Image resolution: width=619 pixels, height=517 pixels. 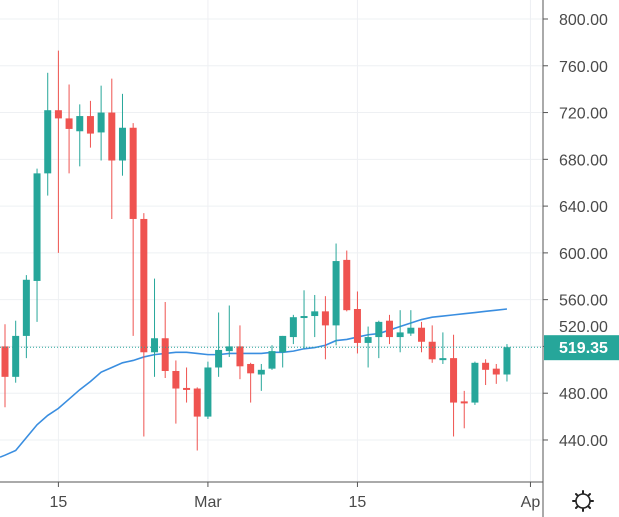 What do you see at coordinates (583, 207) in the screenshot?
I see `y-tick-label: 640.00` at bounding box center [583, 207].